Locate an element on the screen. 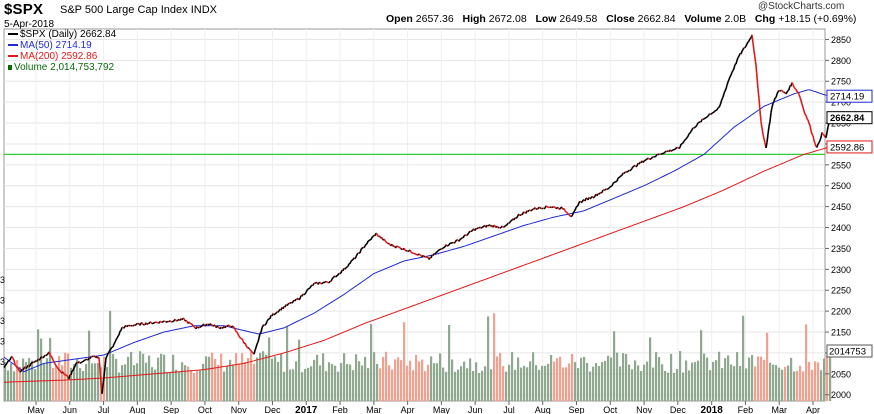 The height and width of the screenshot is (414, 874). chart-symbol: $SPX is located at coordinates (24, 9).